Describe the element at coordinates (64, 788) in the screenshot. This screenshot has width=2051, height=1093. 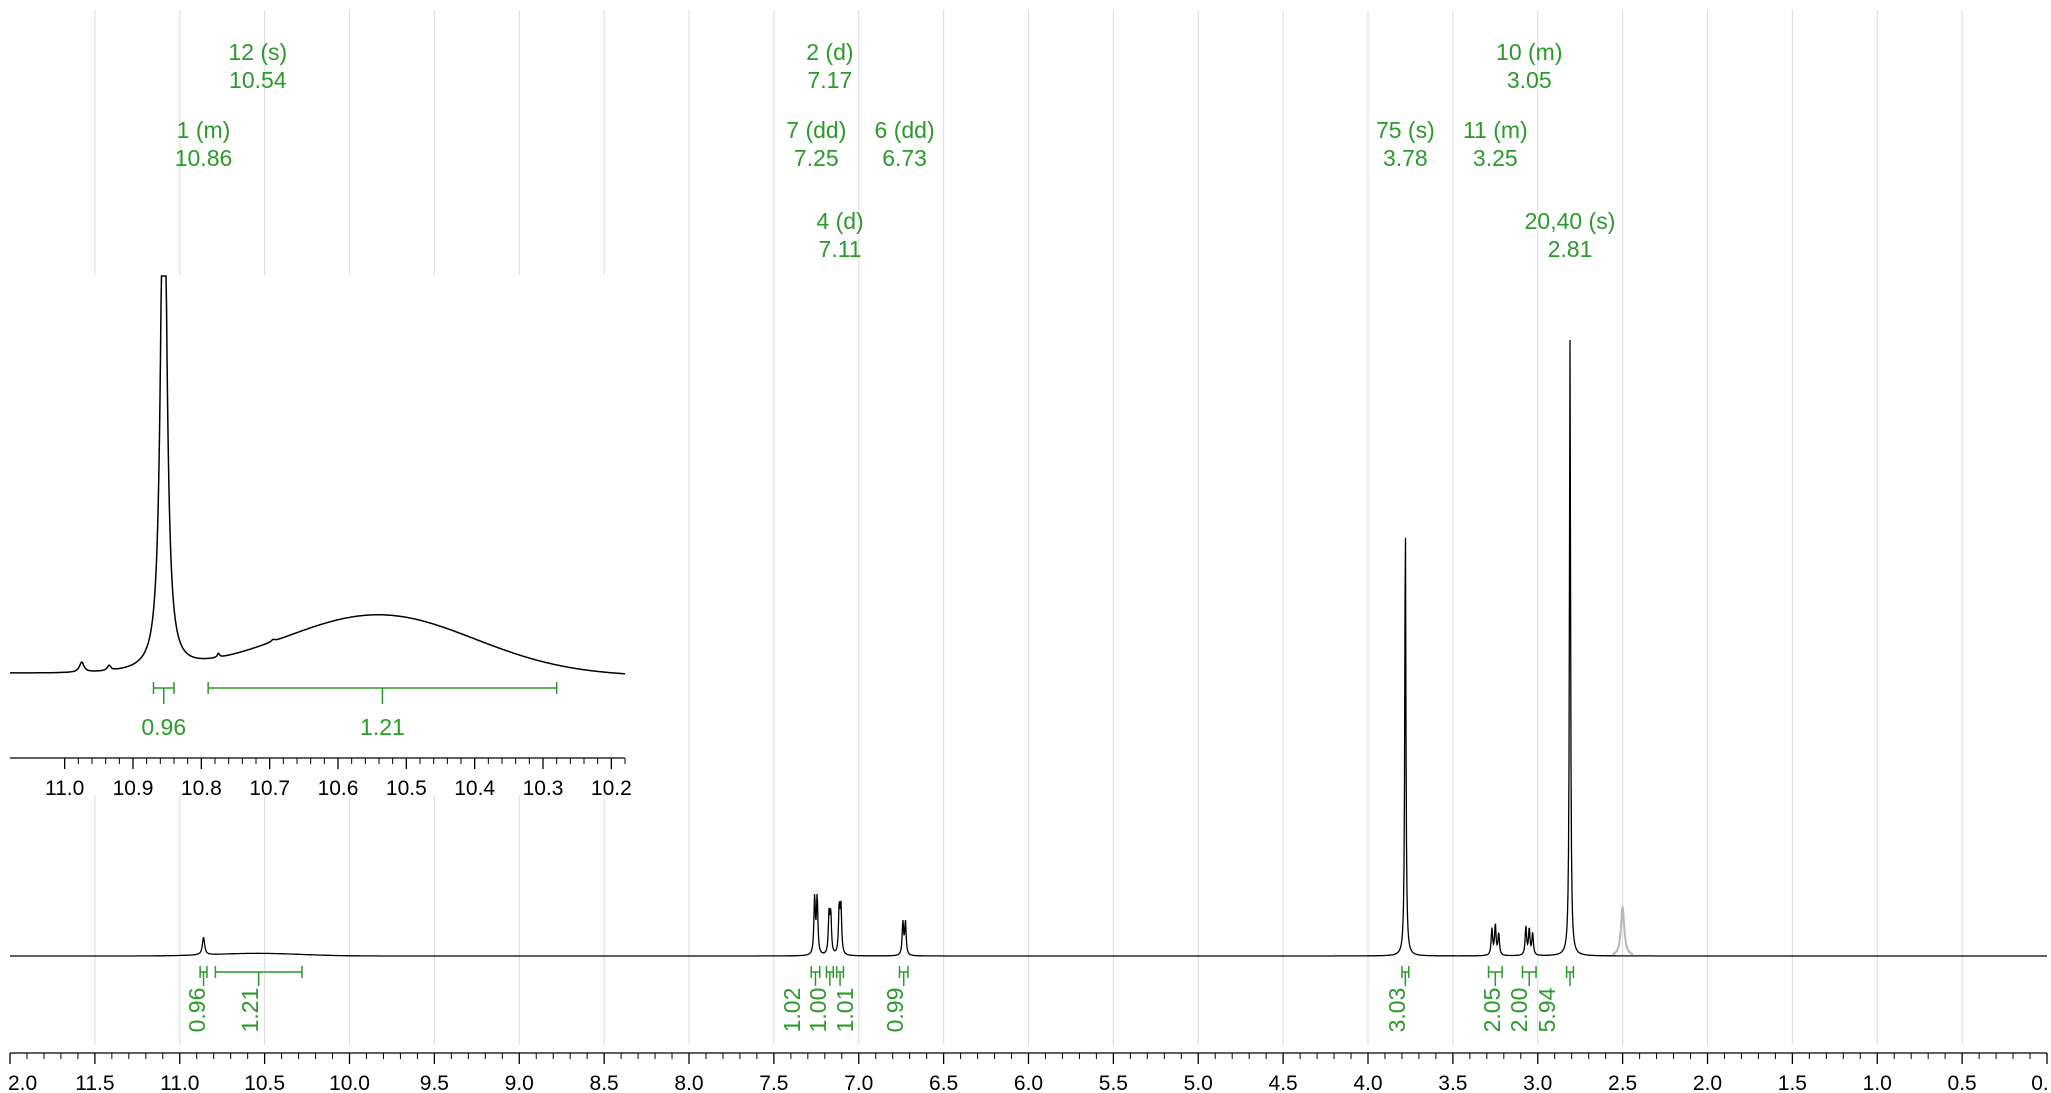
I see `inset-x-tick-label: 11.0` at that location.